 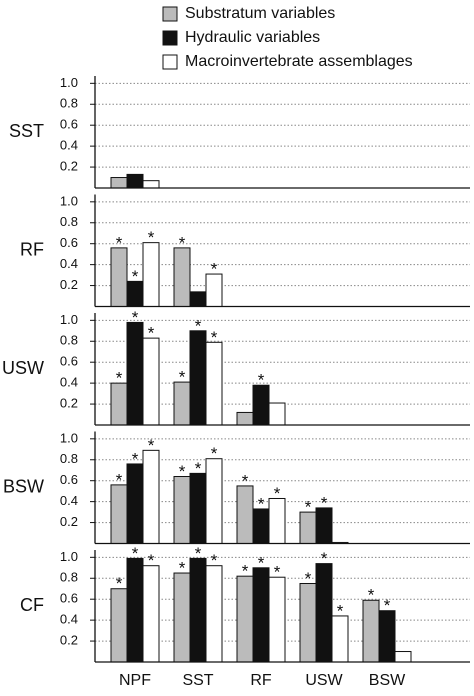 What do you see at coordinates (324, 680) in the screenshot?
I see `x-tick-label: USW` at bounding box center [324, 680].